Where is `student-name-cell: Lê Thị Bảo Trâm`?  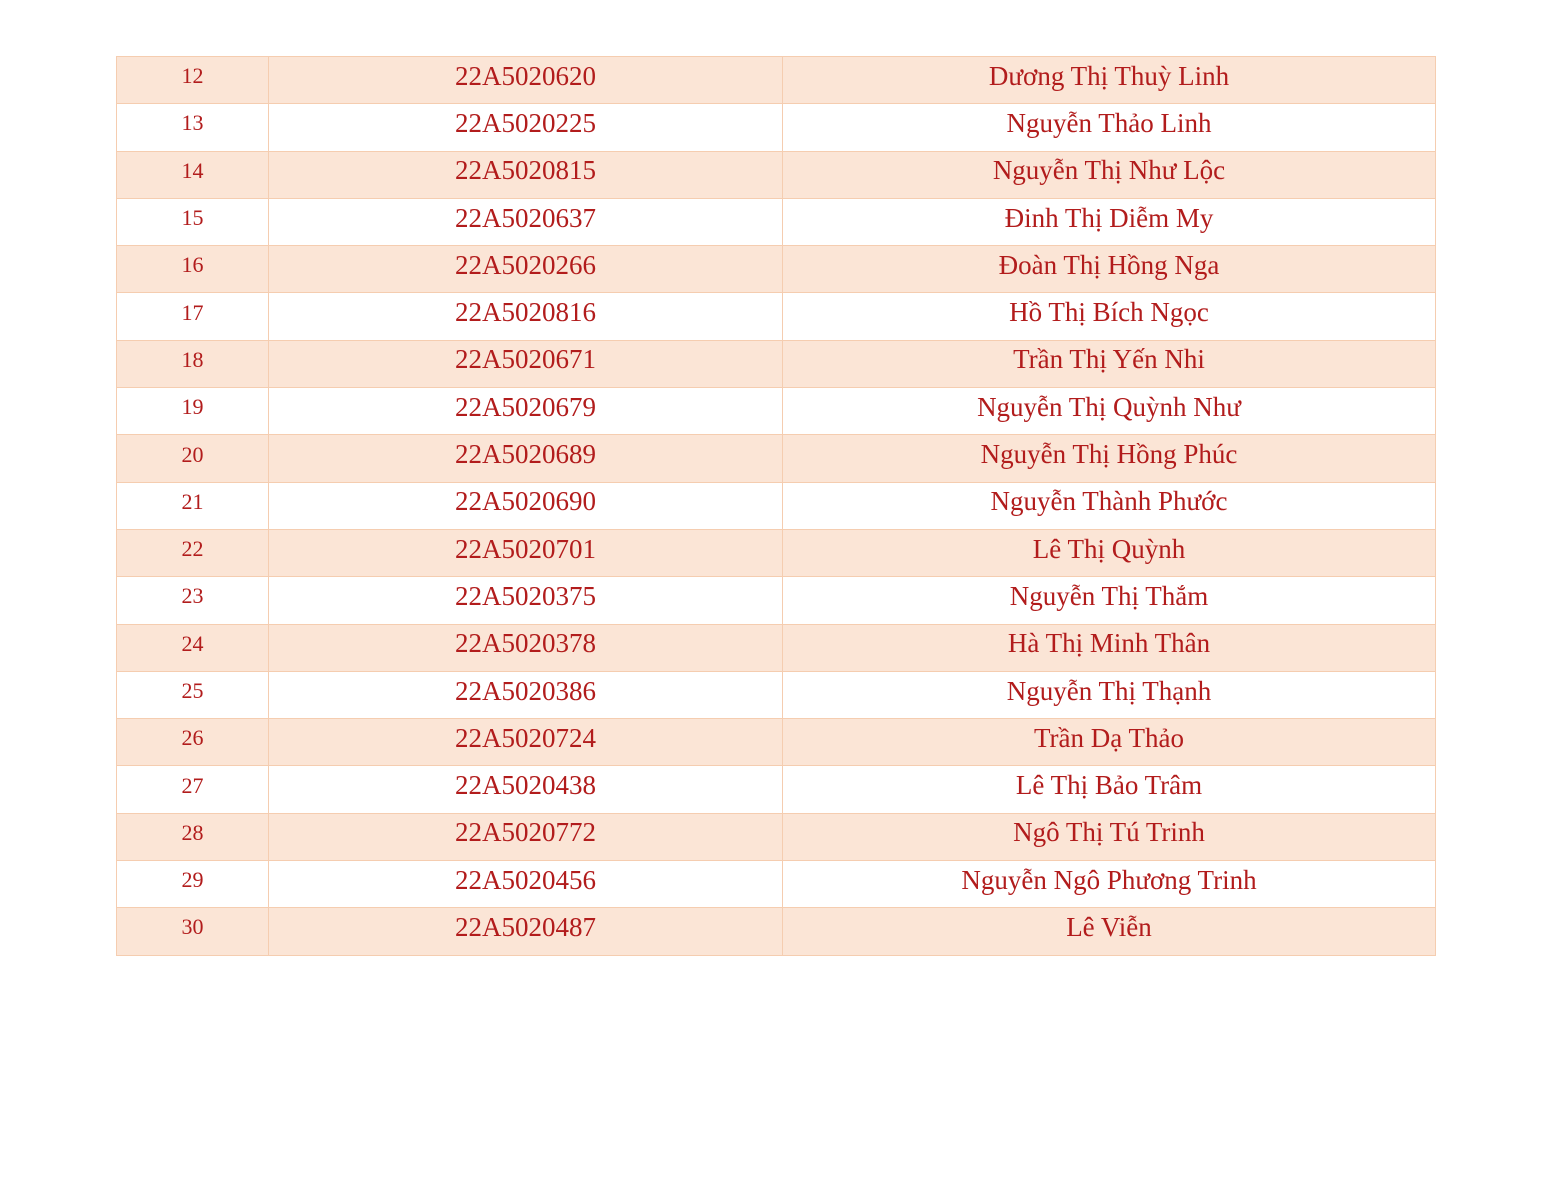
student-name-cell: Lê Thị Bảo Trâm is located at coordinates (1109, 789).